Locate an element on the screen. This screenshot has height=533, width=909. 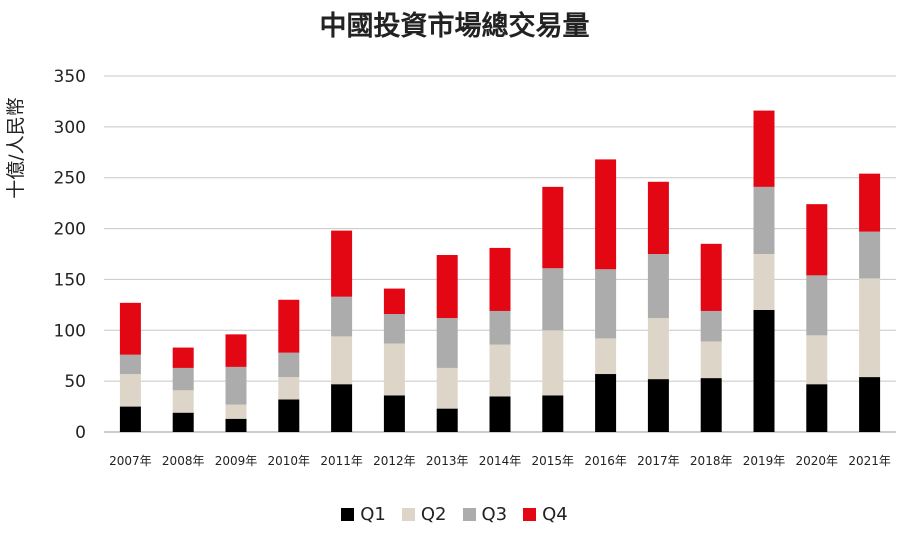
x-tick-label: 2009年 is located at coordinates (236, 461).